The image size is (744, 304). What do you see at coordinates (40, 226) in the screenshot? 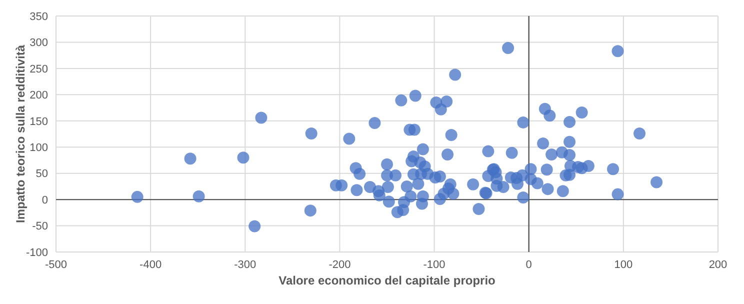
I see `y-tick-label: -50` at bounding box center [40, 226].